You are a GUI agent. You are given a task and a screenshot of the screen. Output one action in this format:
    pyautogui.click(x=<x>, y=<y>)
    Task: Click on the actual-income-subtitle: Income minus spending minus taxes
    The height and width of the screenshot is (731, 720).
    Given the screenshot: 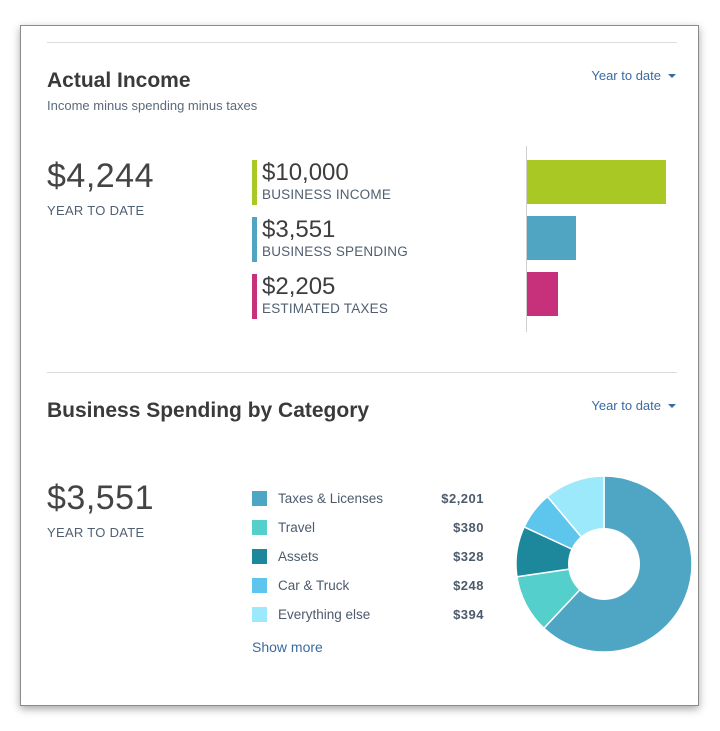 What is the action you would take?
    pyautogui.click(x=152, y=105)
    